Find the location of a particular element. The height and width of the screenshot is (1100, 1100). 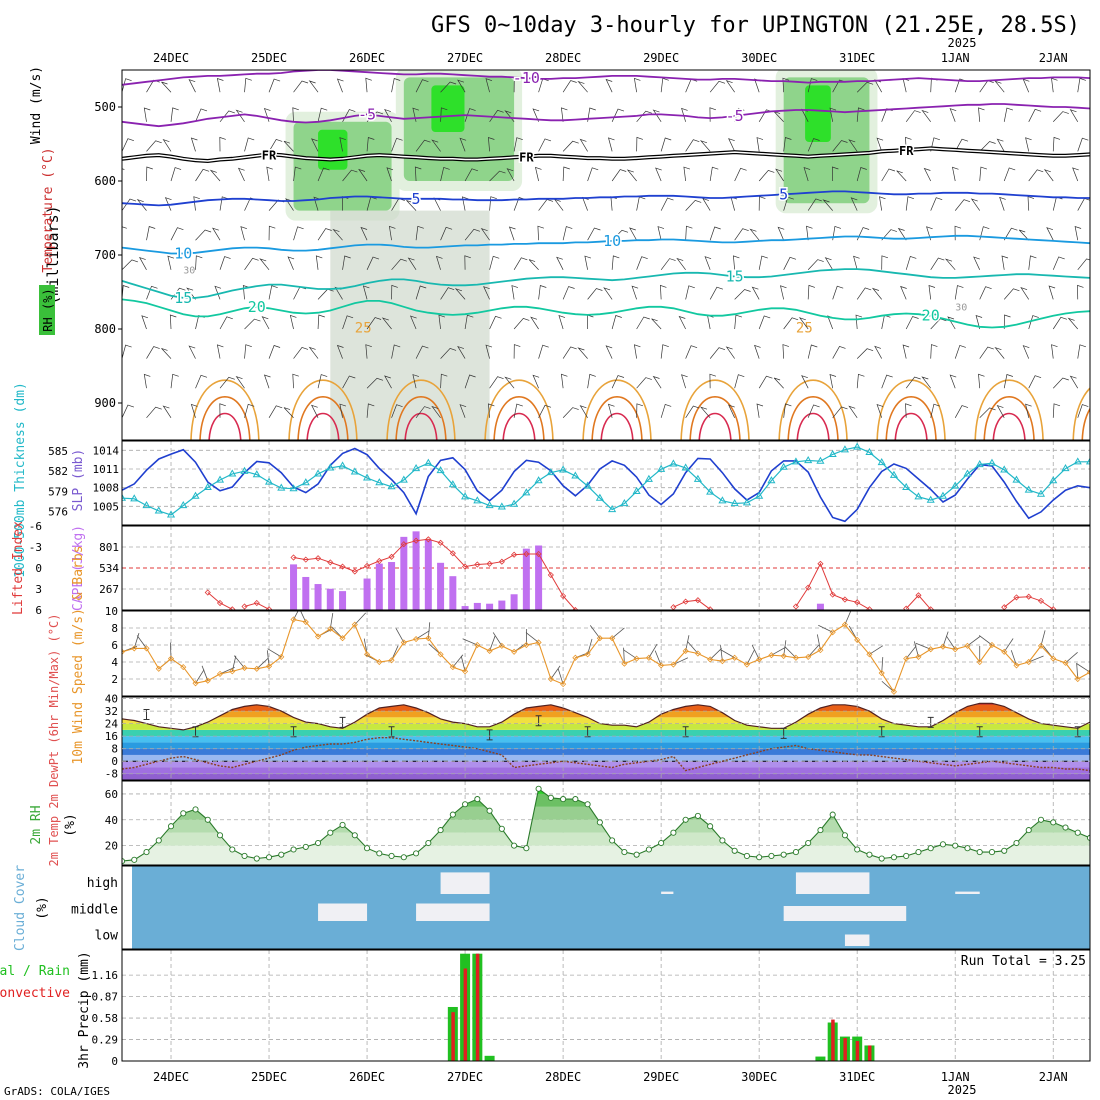

cloud-ylabel-unit: (%) is located at coordinates (42, 907).